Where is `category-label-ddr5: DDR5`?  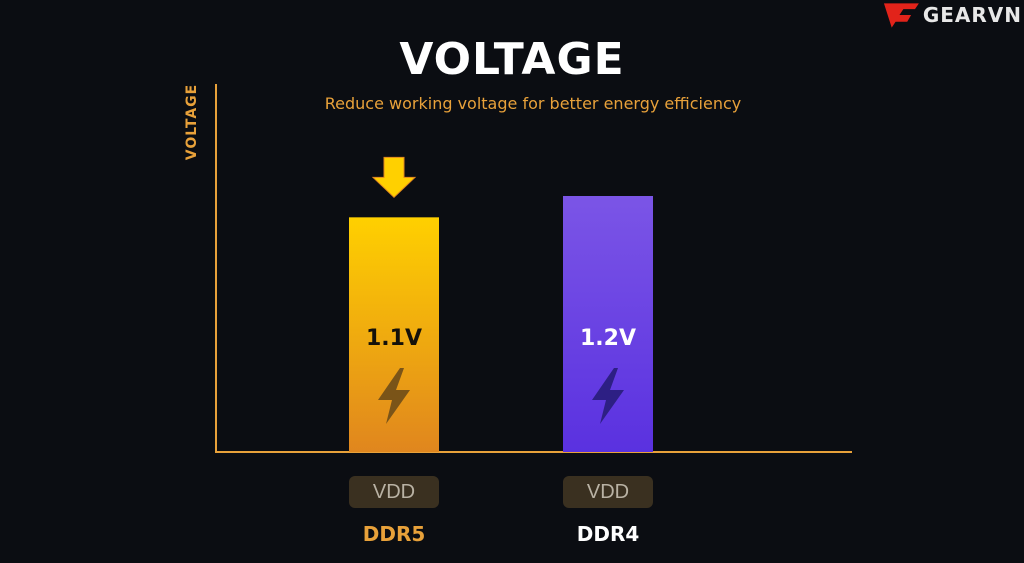
category-label-ddr5: DDR5 is located at coordinates (394, 534).